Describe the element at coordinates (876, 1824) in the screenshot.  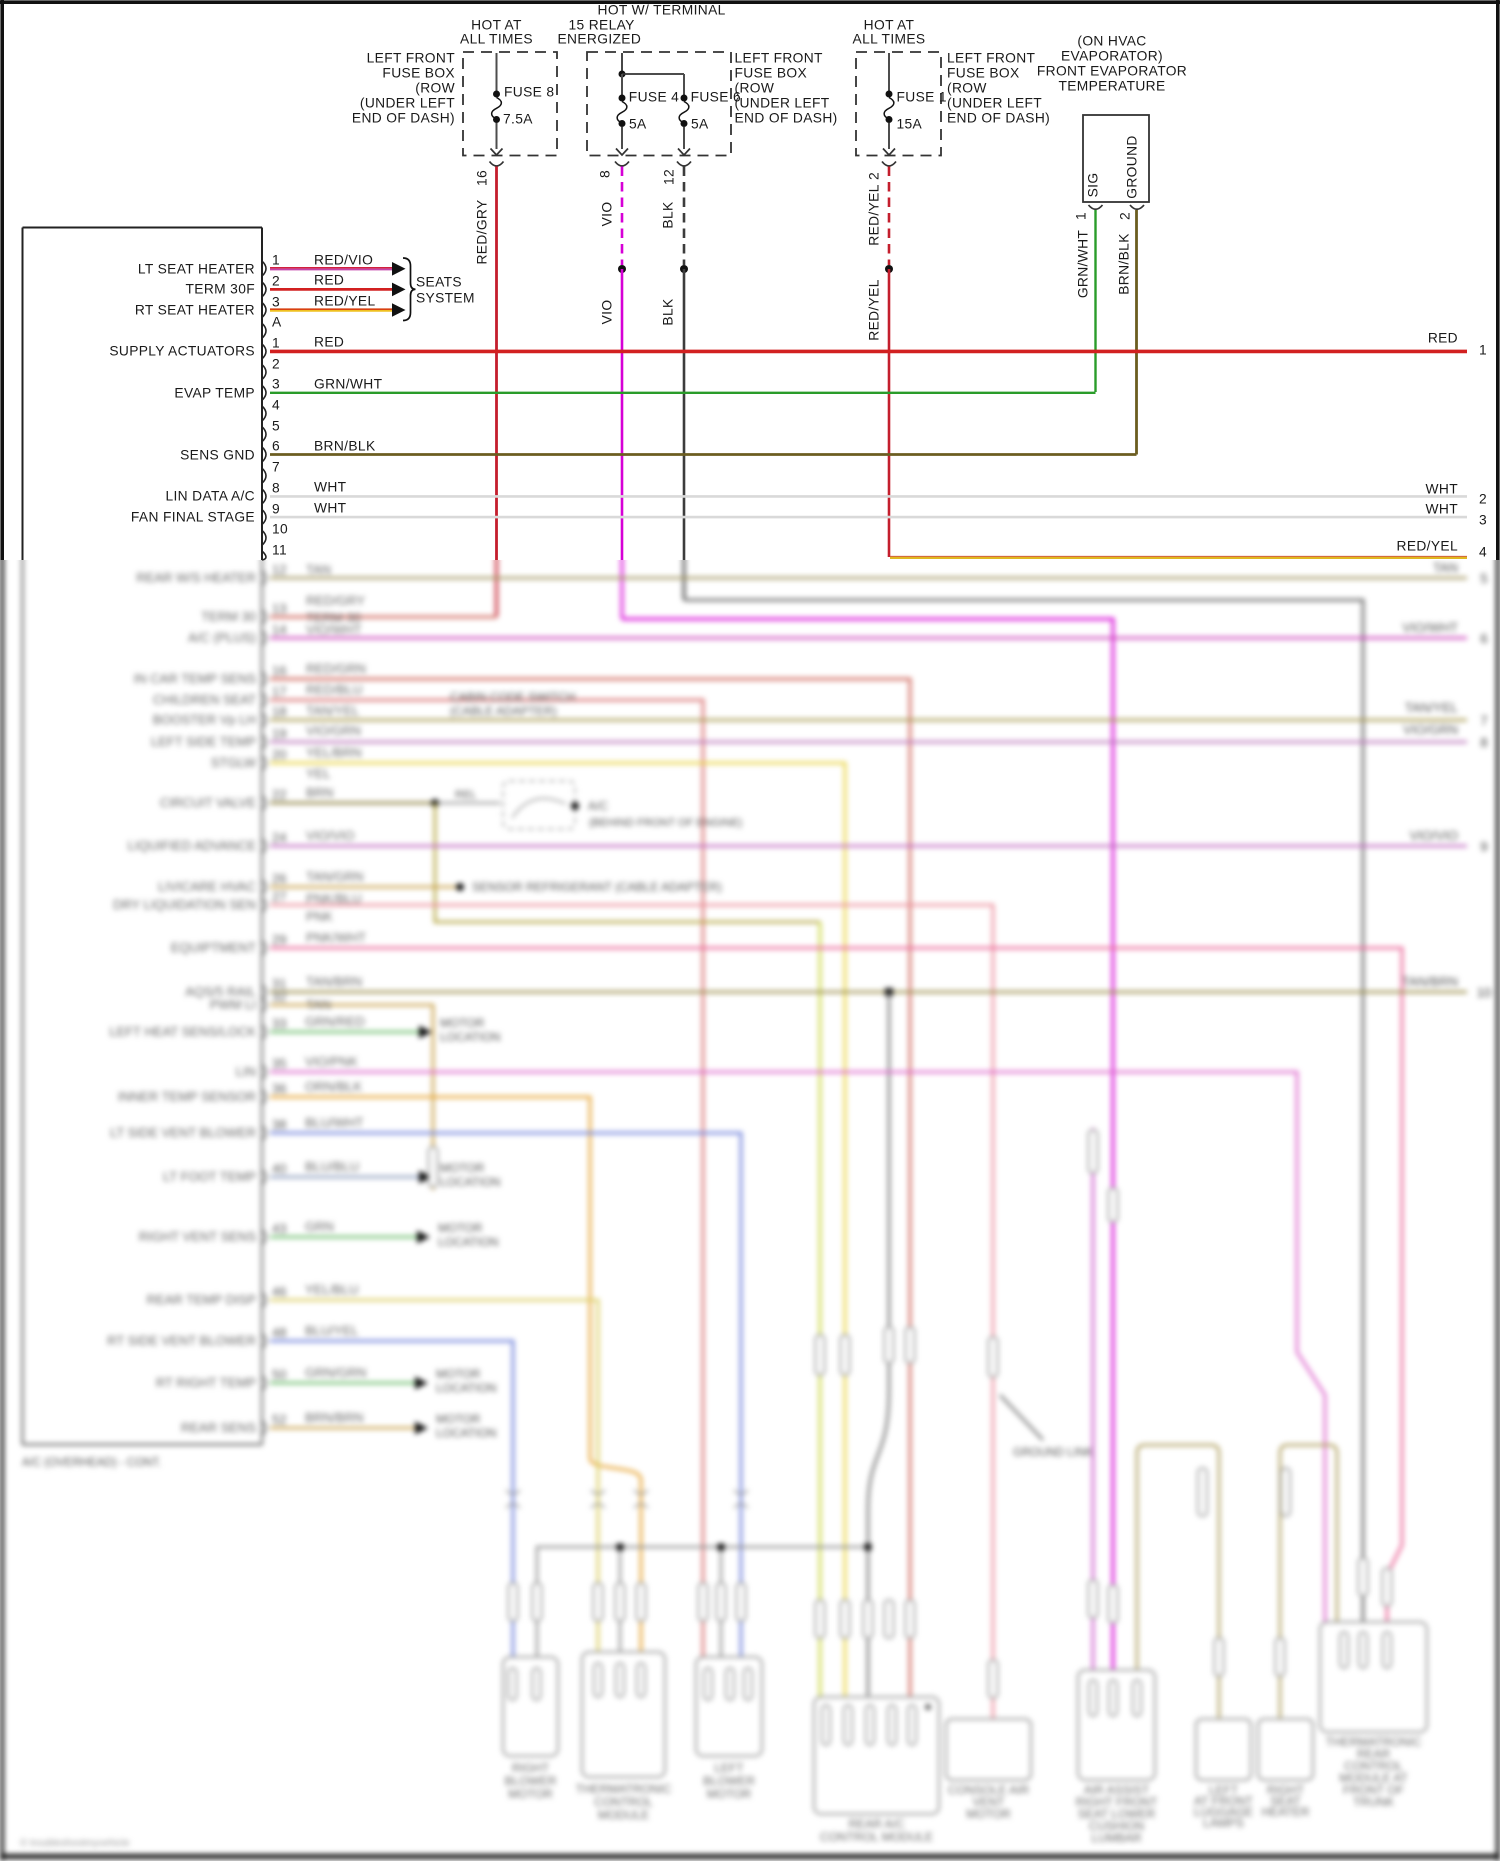
I see `svg-text: REAR A/C` at that location.